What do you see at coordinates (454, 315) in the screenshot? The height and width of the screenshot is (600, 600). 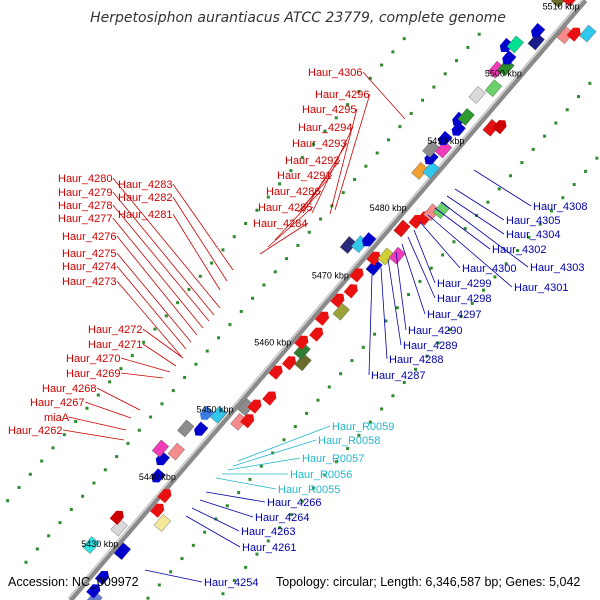 I see `reverse-gene-label: Haur_4297` at bounding box center [454, 315].